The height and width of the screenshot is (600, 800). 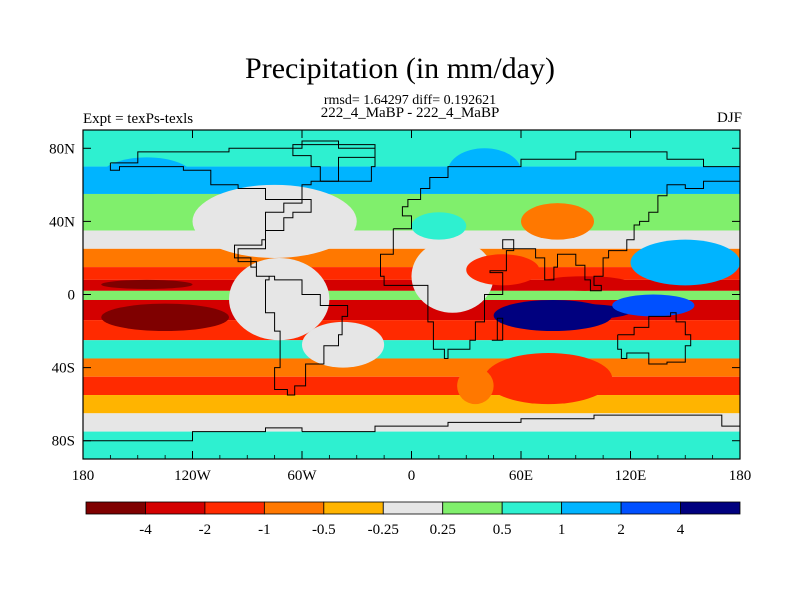 What do you see at coordinates (502, 530) in the screenshot?
I see `colorbar-label: 0.5` at bounding box center [502, 530].